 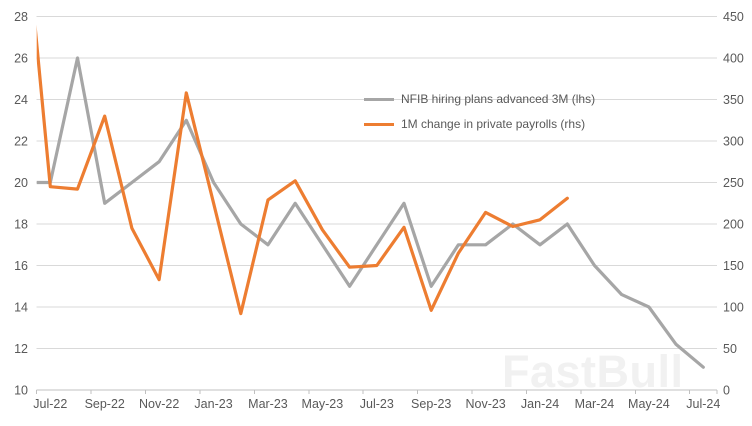 I want to click on y-axis-left-label: 22, so click(x=21, y=142).